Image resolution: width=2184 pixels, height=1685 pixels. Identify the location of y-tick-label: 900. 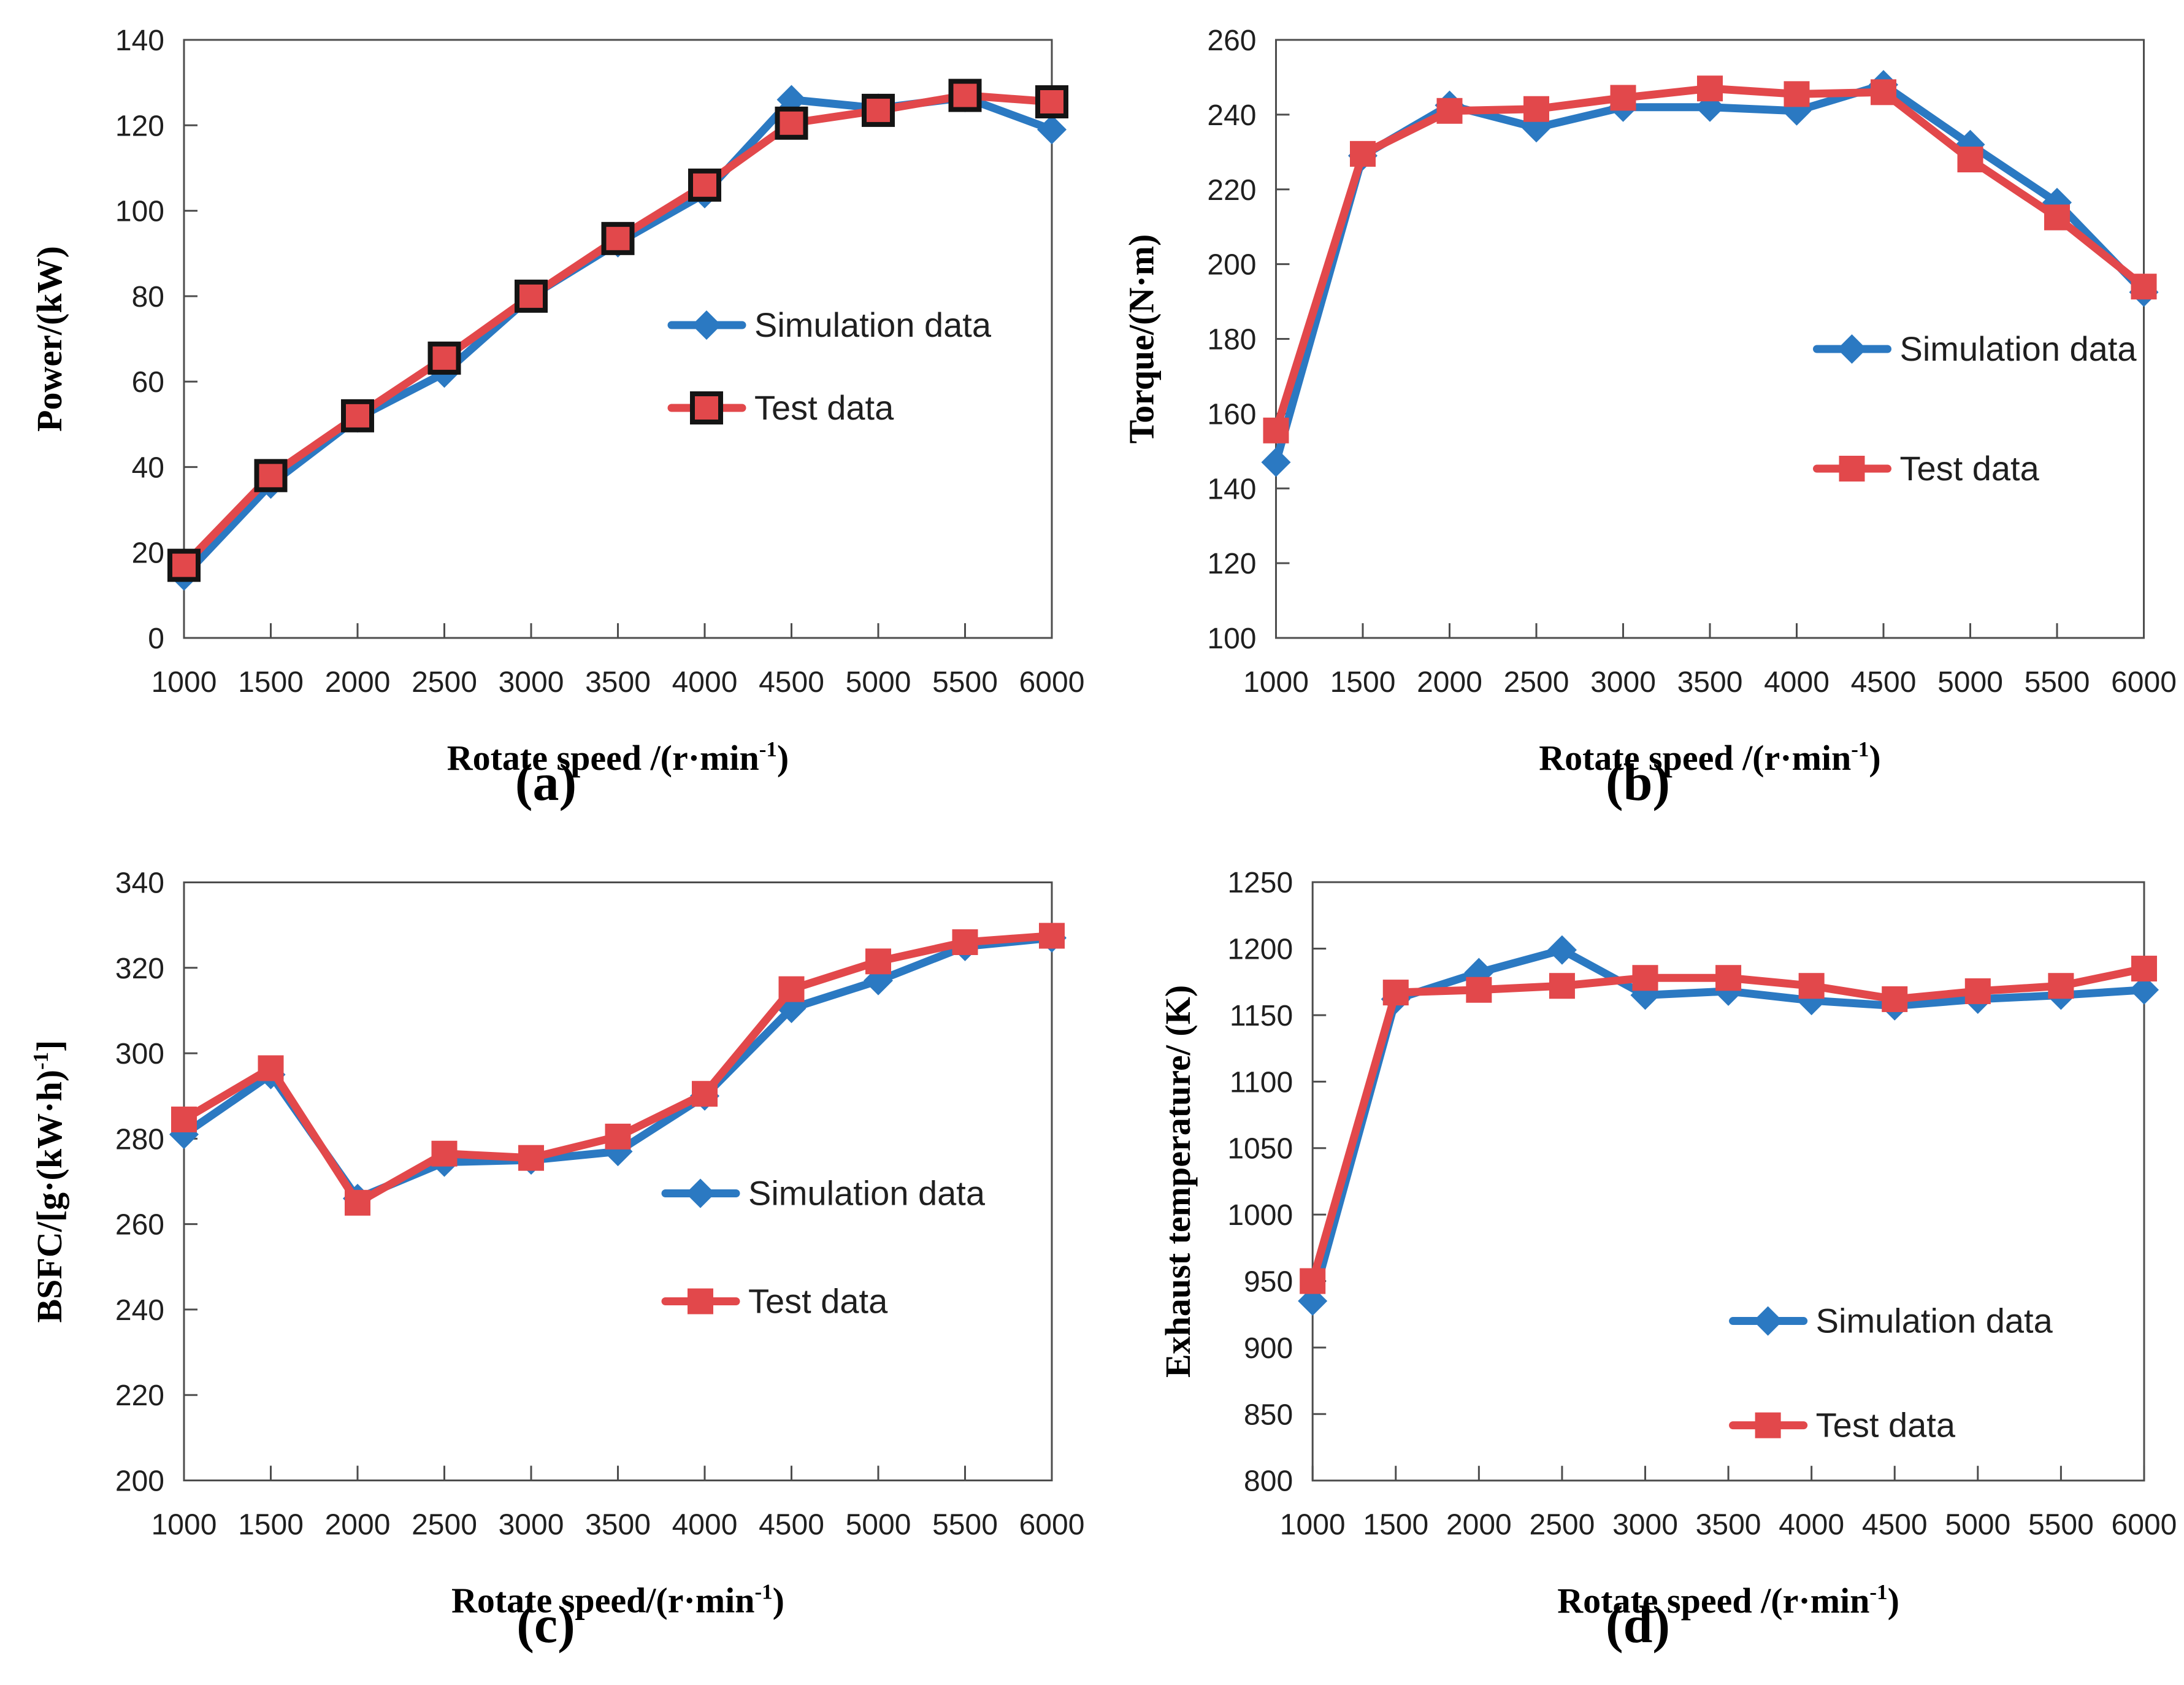
(1268, 1348).